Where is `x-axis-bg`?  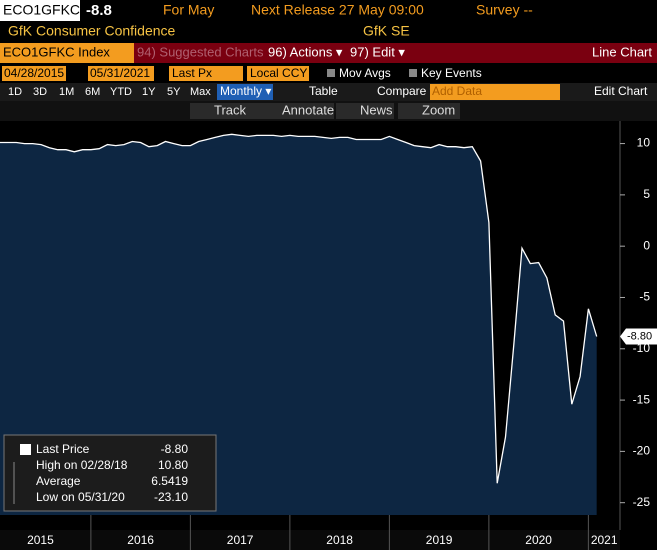
x-axis-bg is located at coordinates (310, 540).